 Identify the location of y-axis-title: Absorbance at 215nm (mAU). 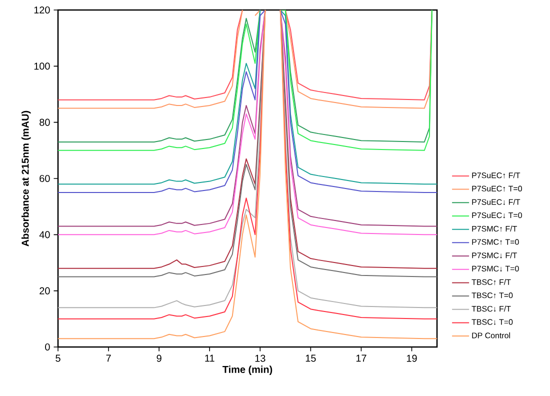
(26, 178).